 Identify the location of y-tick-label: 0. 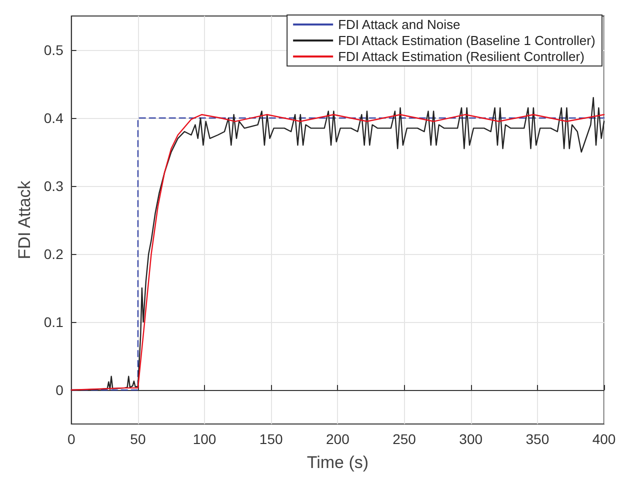
(60, 390).